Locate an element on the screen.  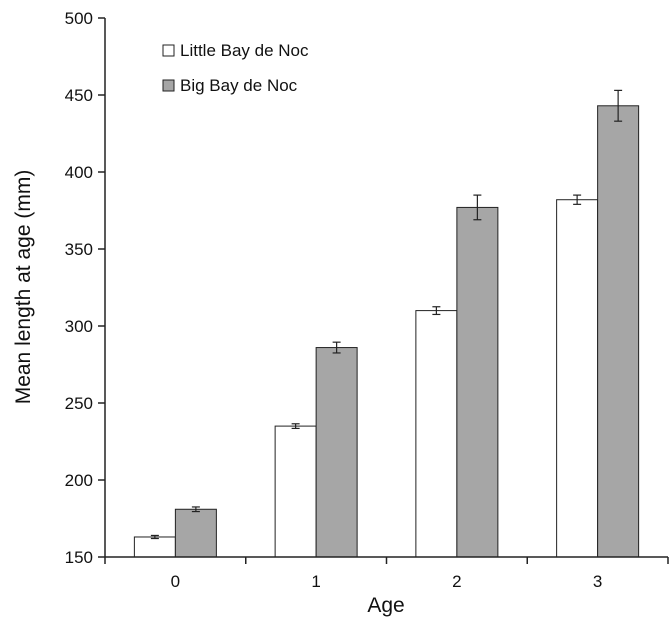
x-tick-label: 0 is located at coordinates (175, 581).